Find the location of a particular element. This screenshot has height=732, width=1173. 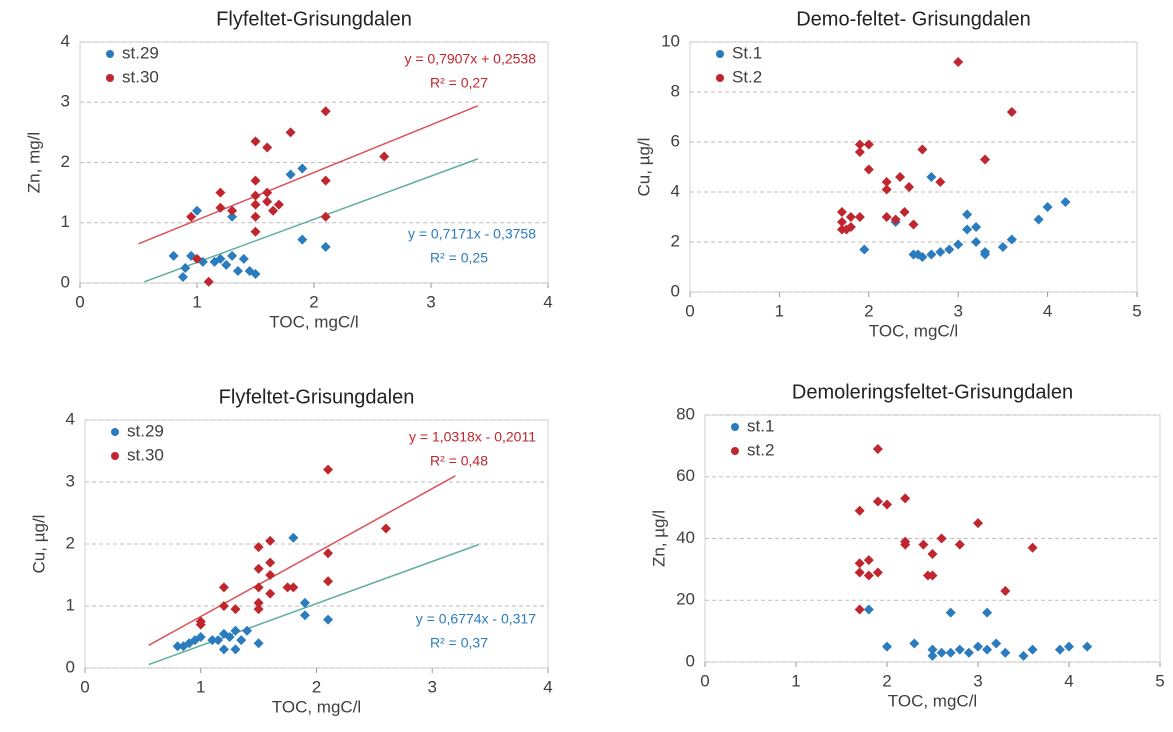

trend-r2: R² = 0,27 is located at coordinates (459, 83).